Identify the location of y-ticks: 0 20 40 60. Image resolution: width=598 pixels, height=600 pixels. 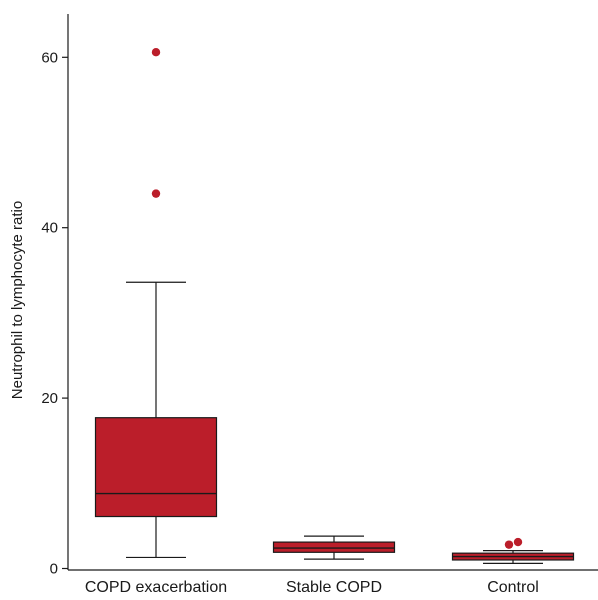
(54, 313).